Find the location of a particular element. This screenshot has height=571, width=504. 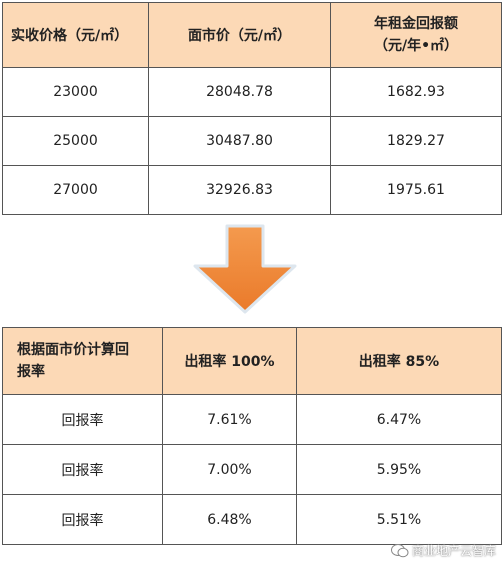

table-row: 回报率 6.48% 5.51% is located at coordinates (252, 519).